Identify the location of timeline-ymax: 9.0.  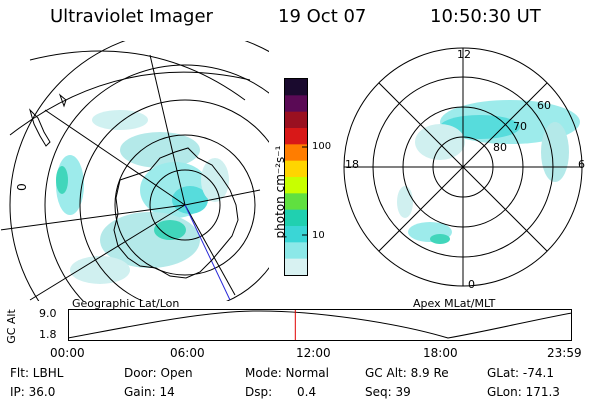
(48, 313).